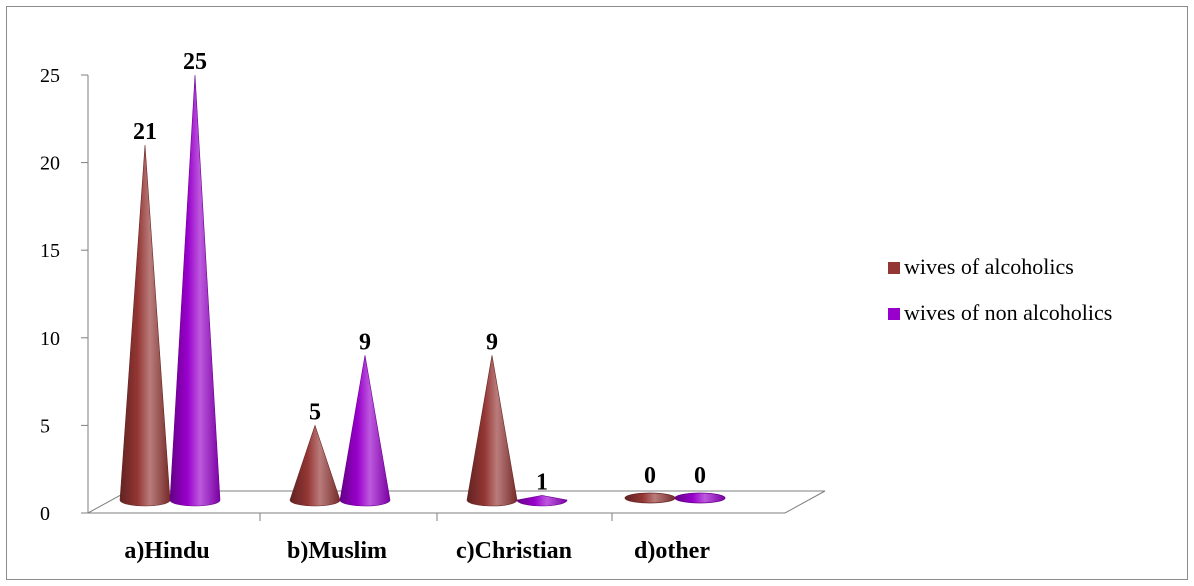 This screenshot has width=1194, height=586. I want to click on data-label: 1, so click(542, 482).